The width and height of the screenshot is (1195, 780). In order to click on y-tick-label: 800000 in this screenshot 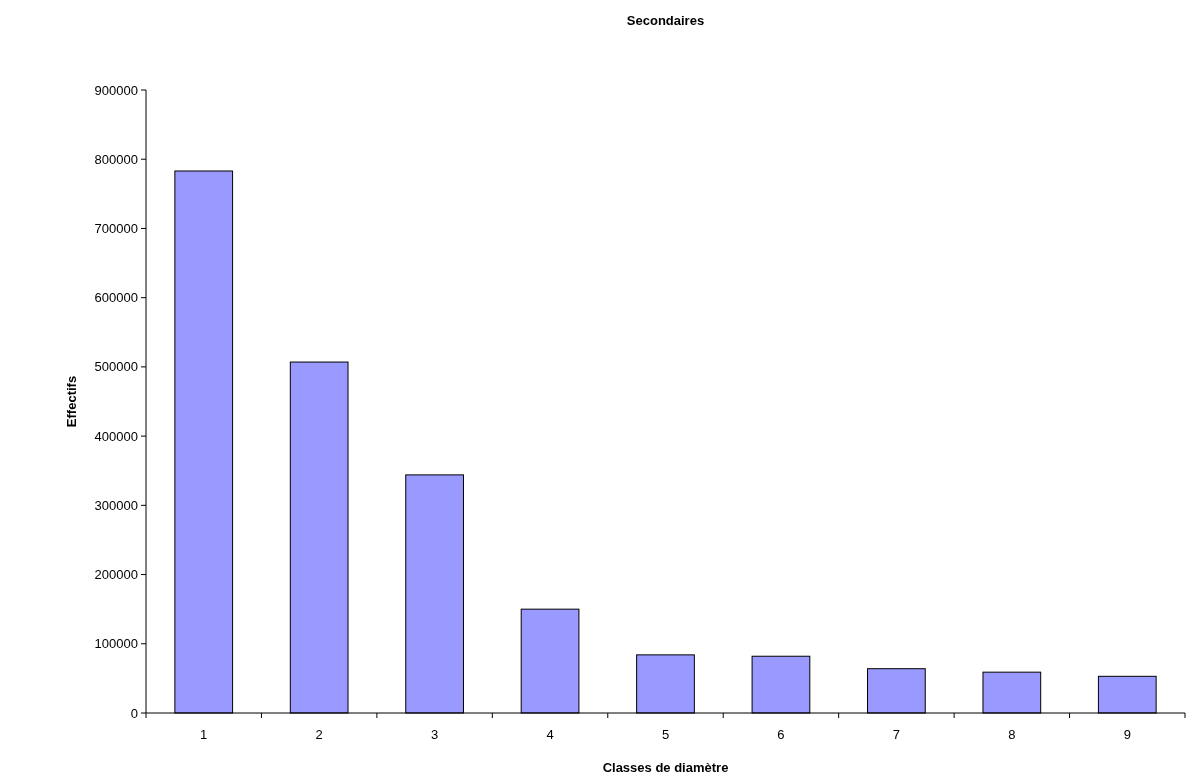, I will do `click(116, 159)`.